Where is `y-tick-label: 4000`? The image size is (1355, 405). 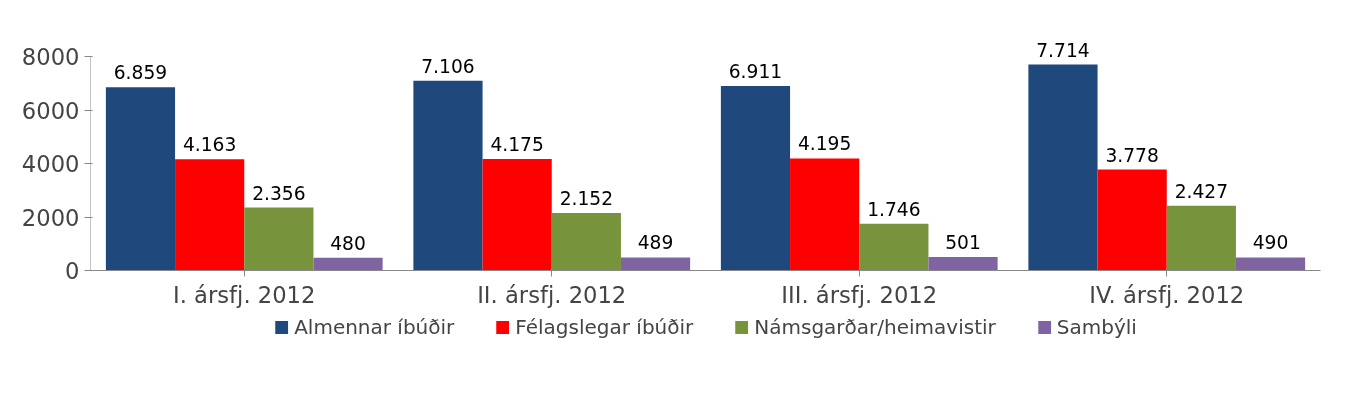 y-tick-label: 4000 is located at coordinates (50, 164).